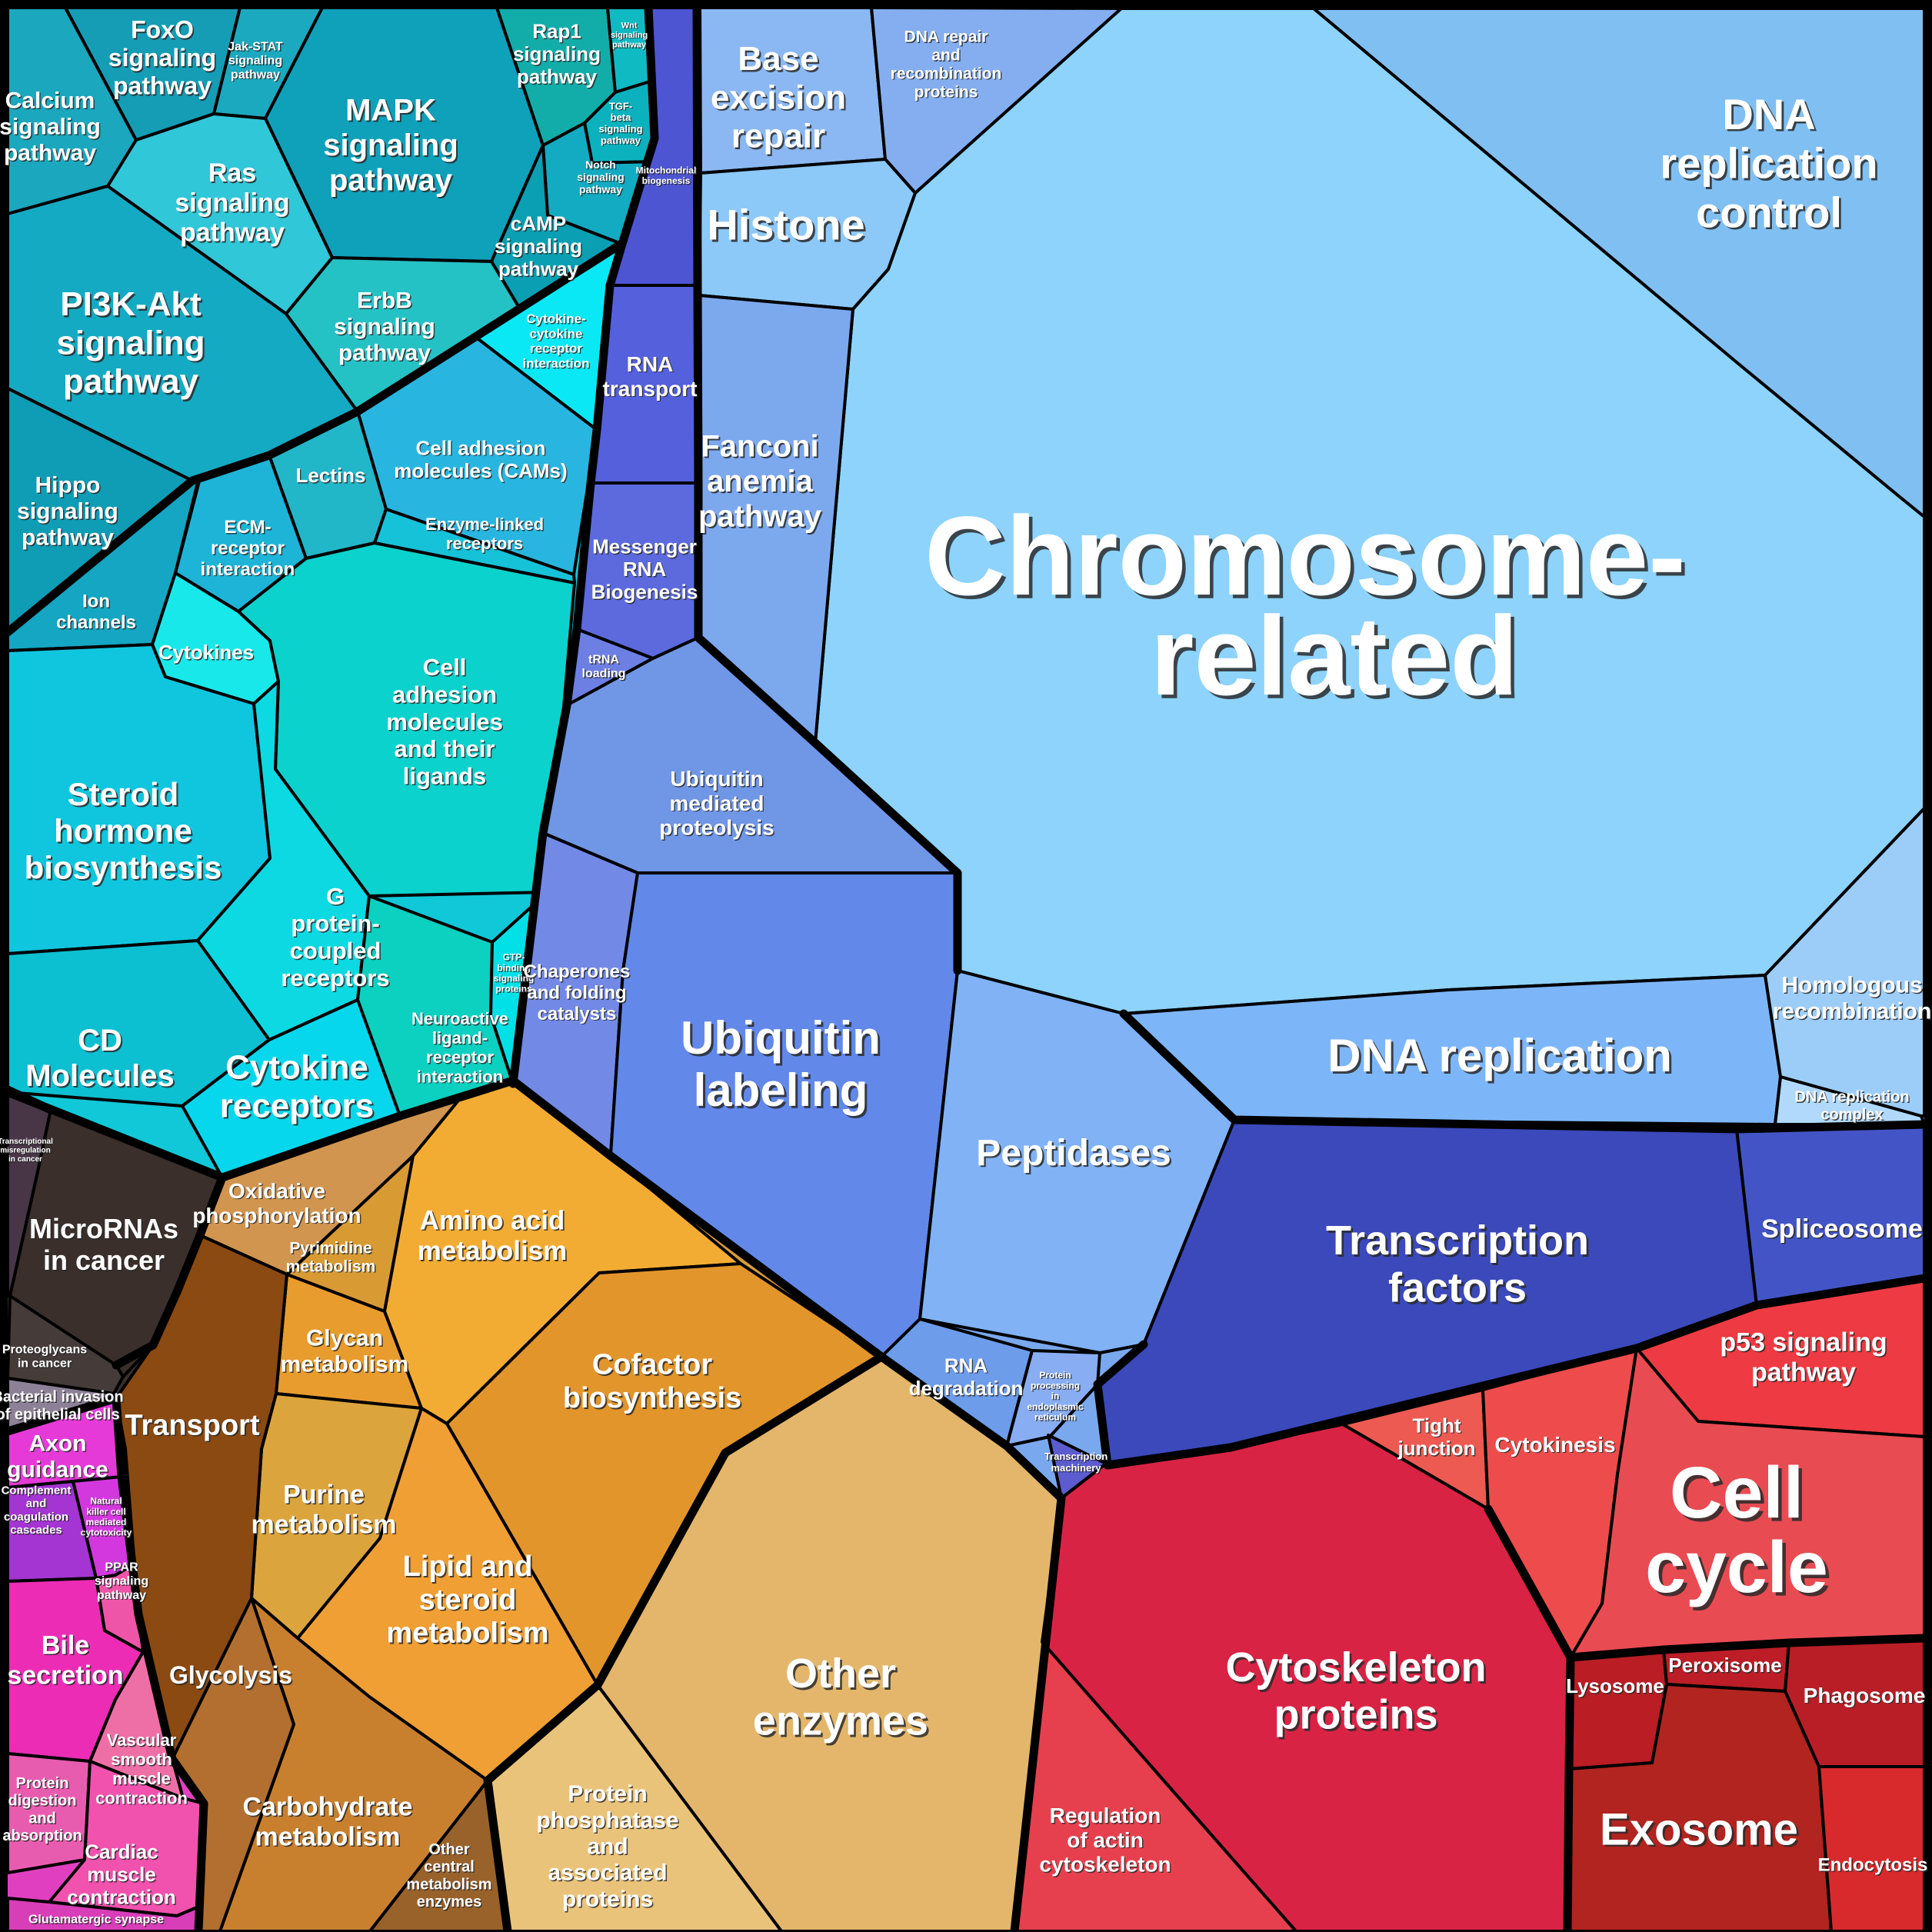 The image size is (1932, 1932). Describe the element at coordinates (99, 1076) in the screenshot. I see `svg-text: Molecules` at that location.